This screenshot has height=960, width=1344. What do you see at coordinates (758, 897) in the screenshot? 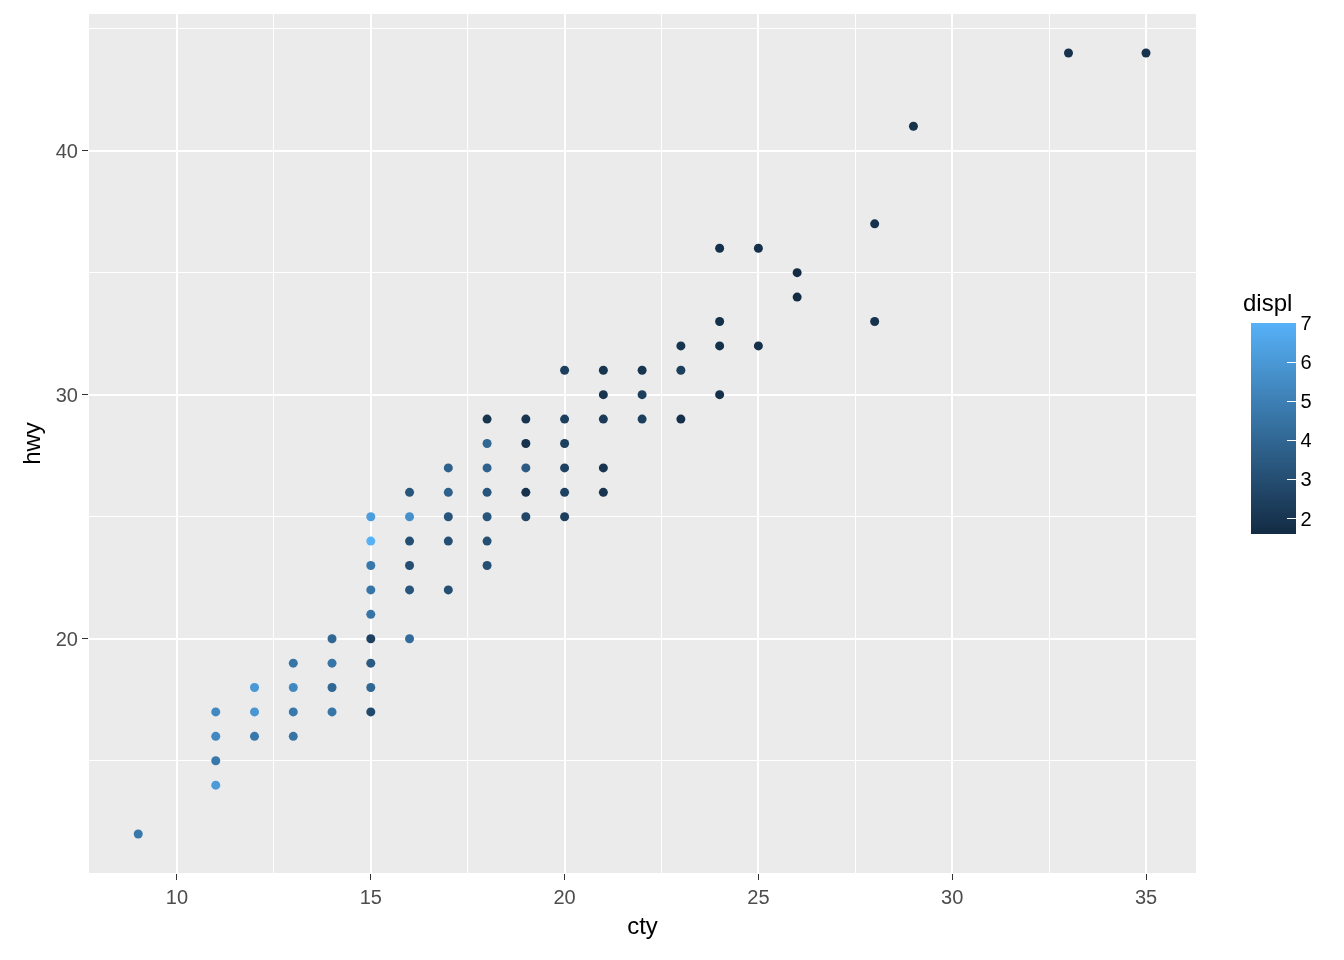
I see `x-tick-label: 25` at bounding box center [758, 897].